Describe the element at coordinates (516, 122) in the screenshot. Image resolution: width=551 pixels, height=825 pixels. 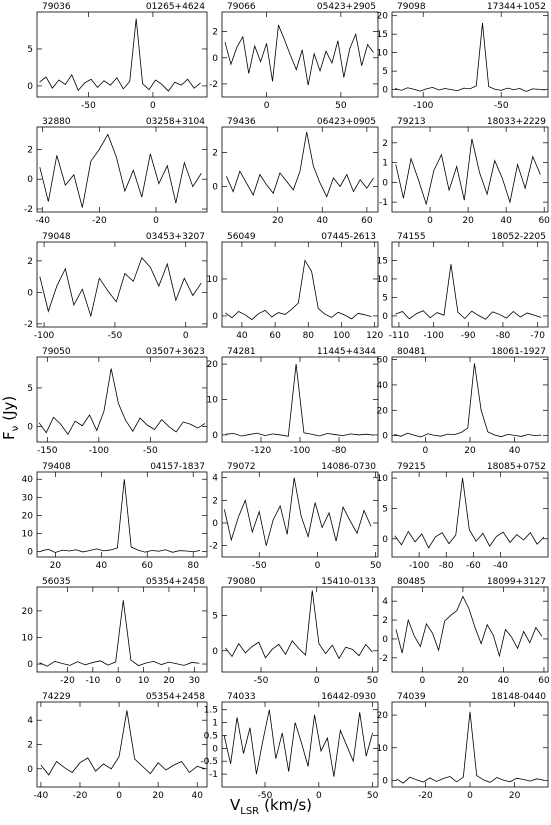
I see `panel-source: 18033+2229` at that location.